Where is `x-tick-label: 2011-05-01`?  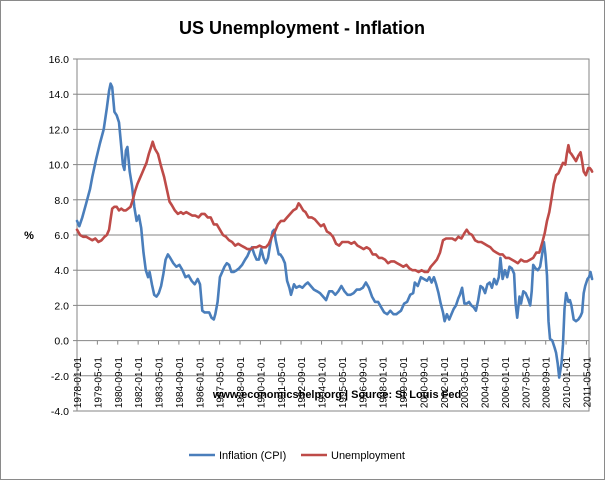
x-tick-label: 2011-05-01 is located at coordinates (587, 382).